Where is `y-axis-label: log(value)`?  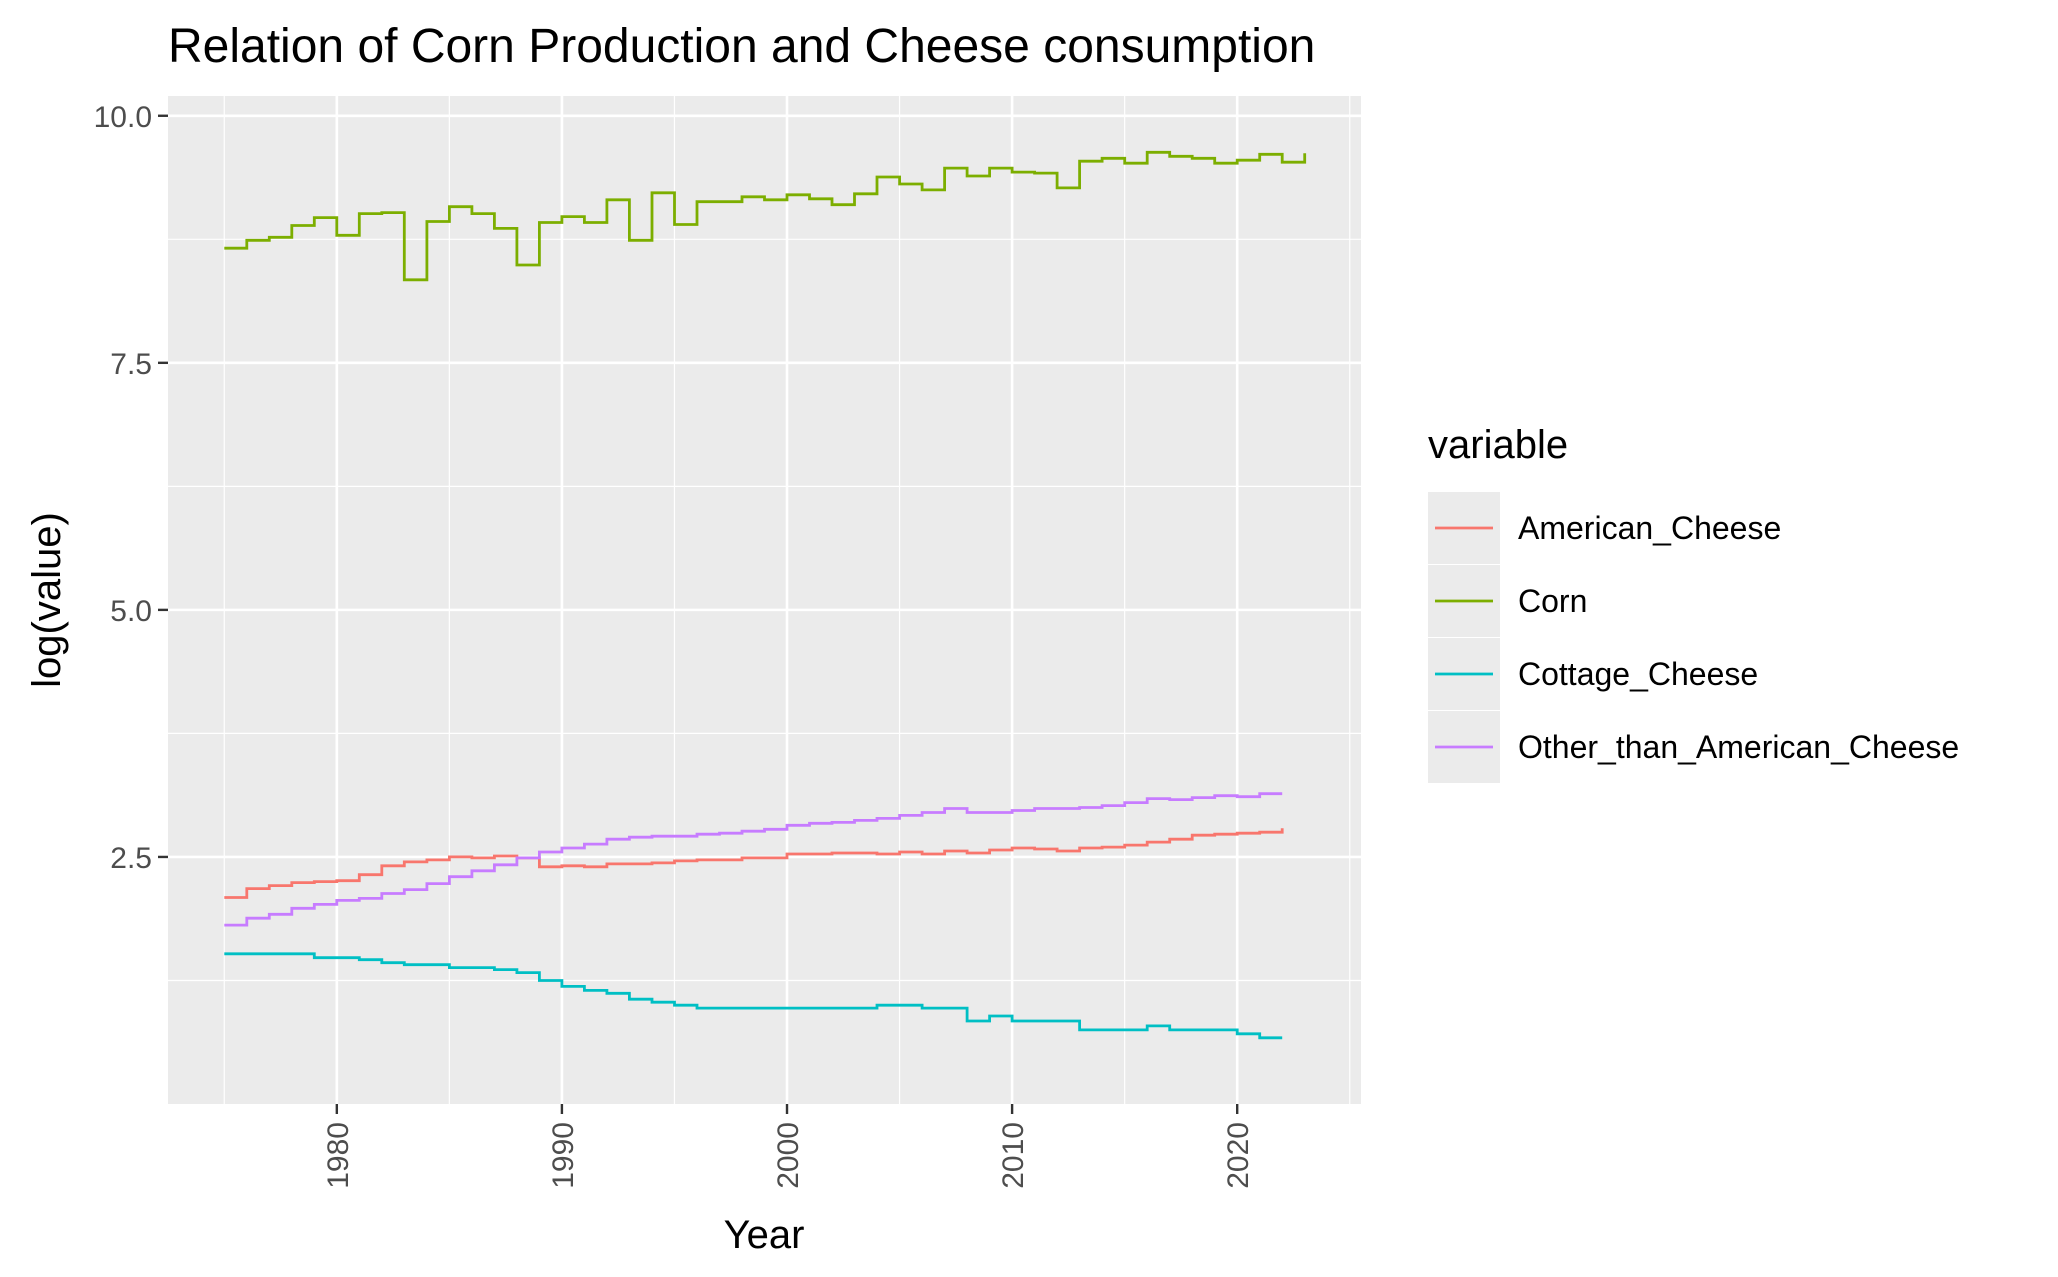
y-axis-label: log(value) is located at coordinates (47, 600).